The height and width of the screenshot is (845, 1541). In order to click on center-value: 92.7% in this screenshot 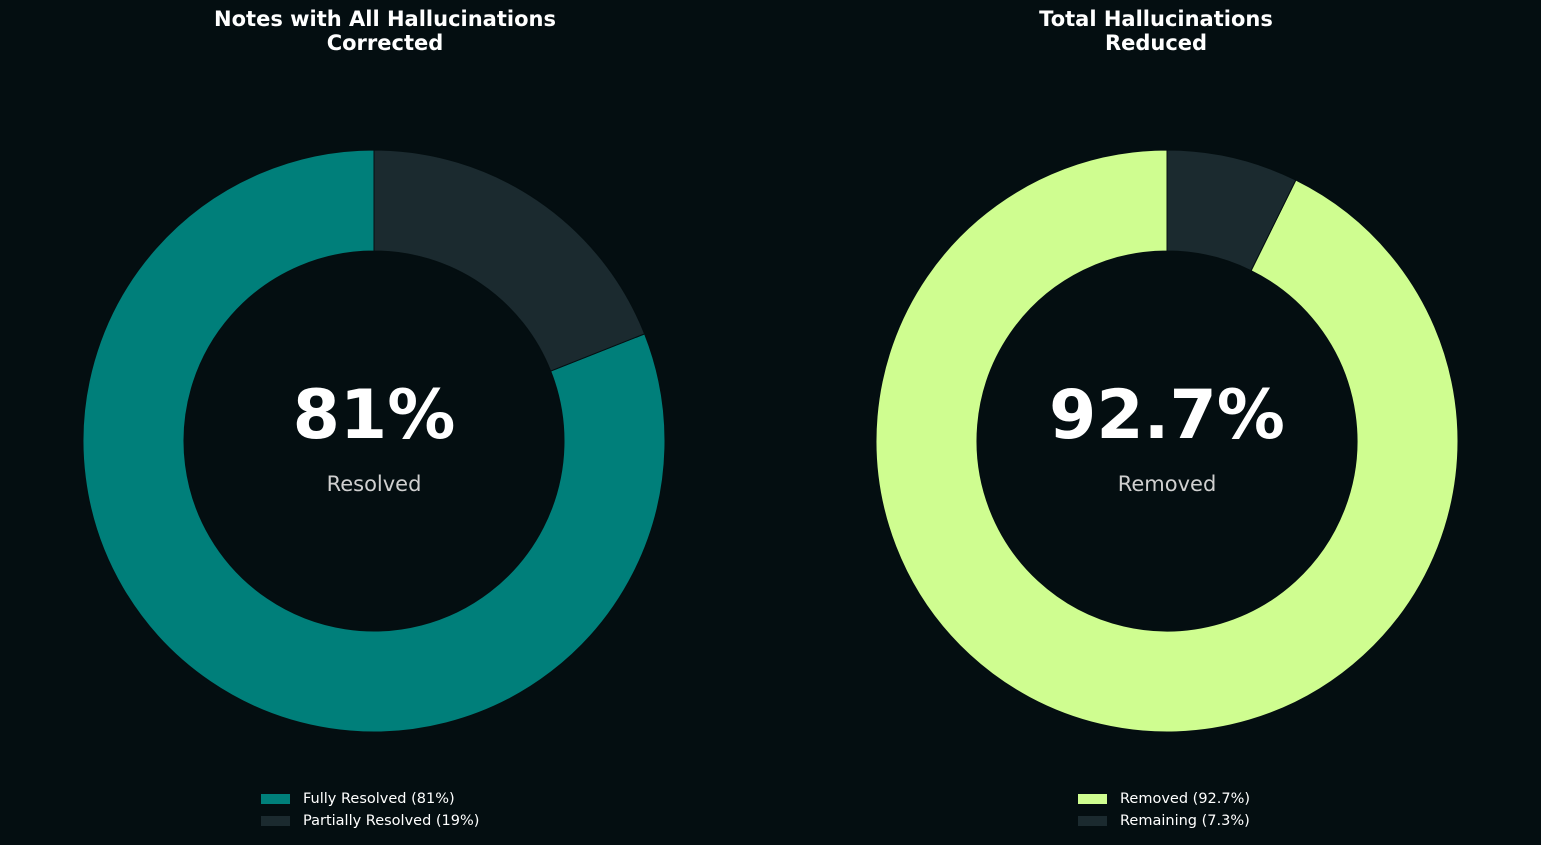, I will do `click(1167, 415)`.